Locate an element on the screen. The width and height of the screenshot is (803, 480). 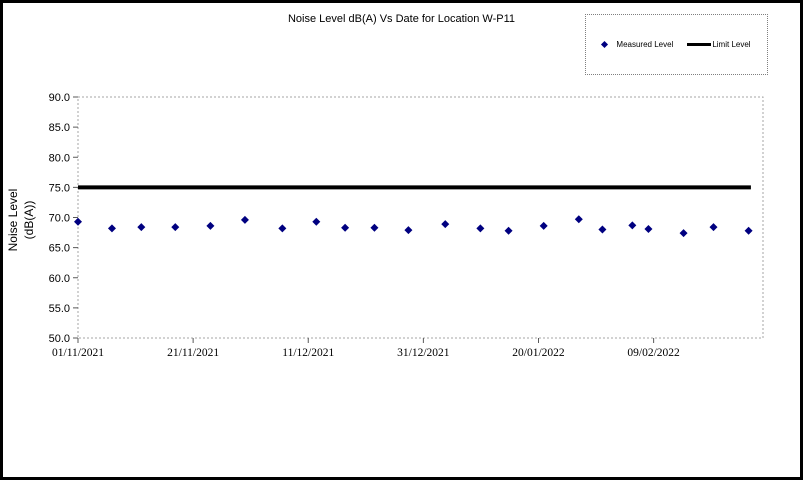
x-tick-label: 09/02/2022 is located at coordinates (653, 353).